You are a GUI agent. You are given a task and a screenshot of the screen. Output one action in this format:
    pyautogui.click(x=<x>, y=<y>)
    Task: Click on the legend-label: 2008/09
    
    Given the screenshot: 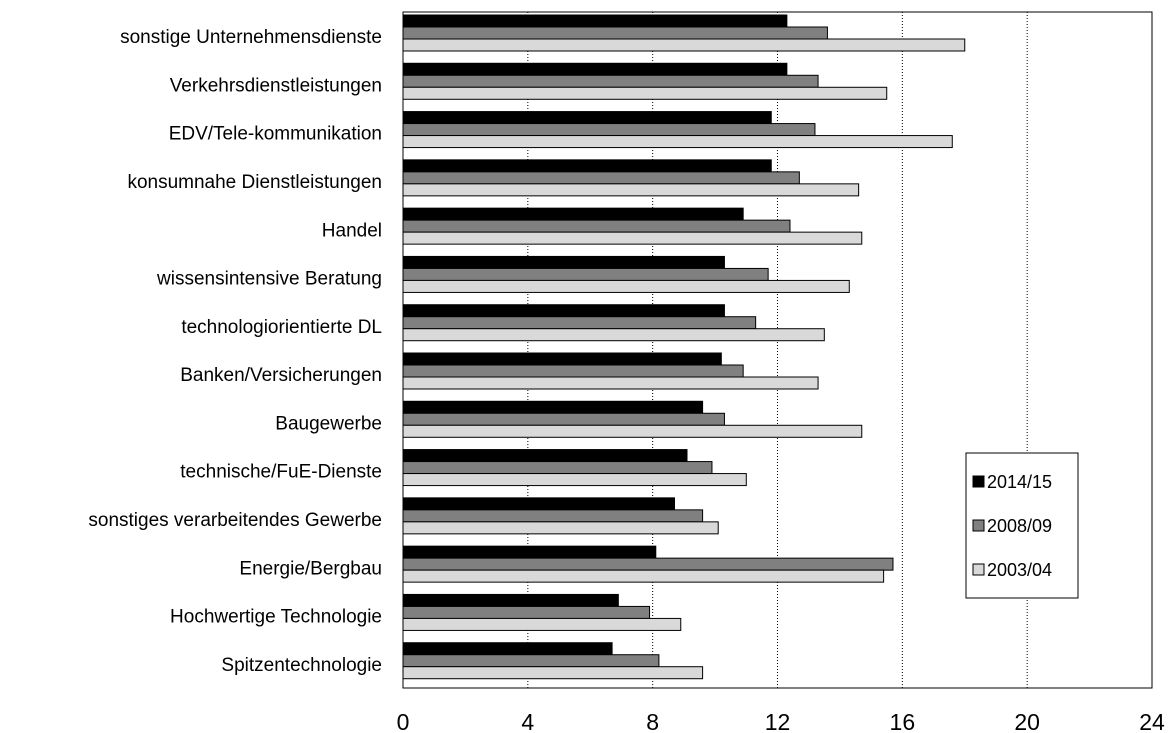 What is the action you would take?
    pyautogui.click(x=1019, y=526)
    